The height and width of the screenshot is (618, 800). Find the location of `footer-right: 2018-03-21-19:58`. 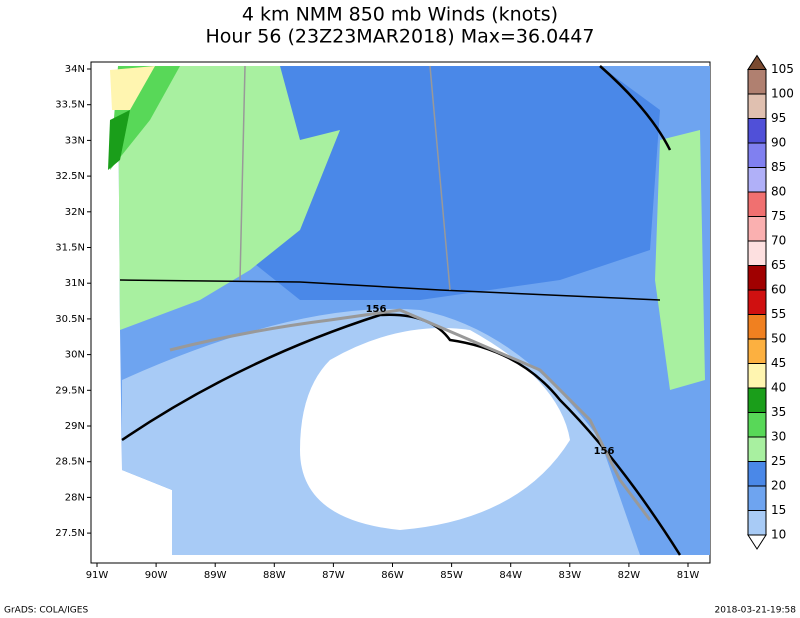

footer-right: 2018-03-21-19:58 is located at coordinates (756, 611).